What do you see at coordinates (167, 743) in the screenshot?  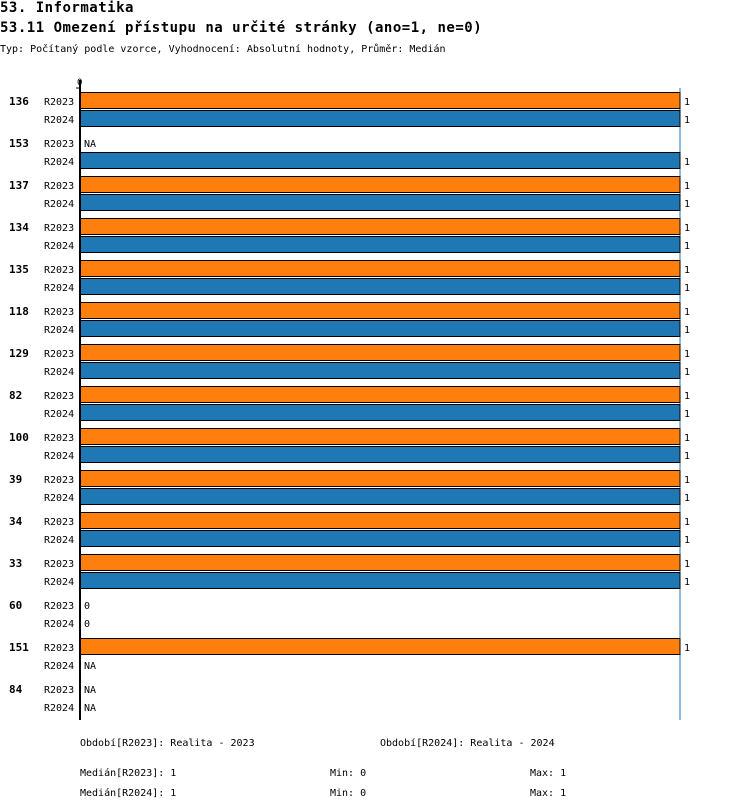 I see `period-2023: Období[R2023]: Realita - 2023` at bounding box center [167, 743].